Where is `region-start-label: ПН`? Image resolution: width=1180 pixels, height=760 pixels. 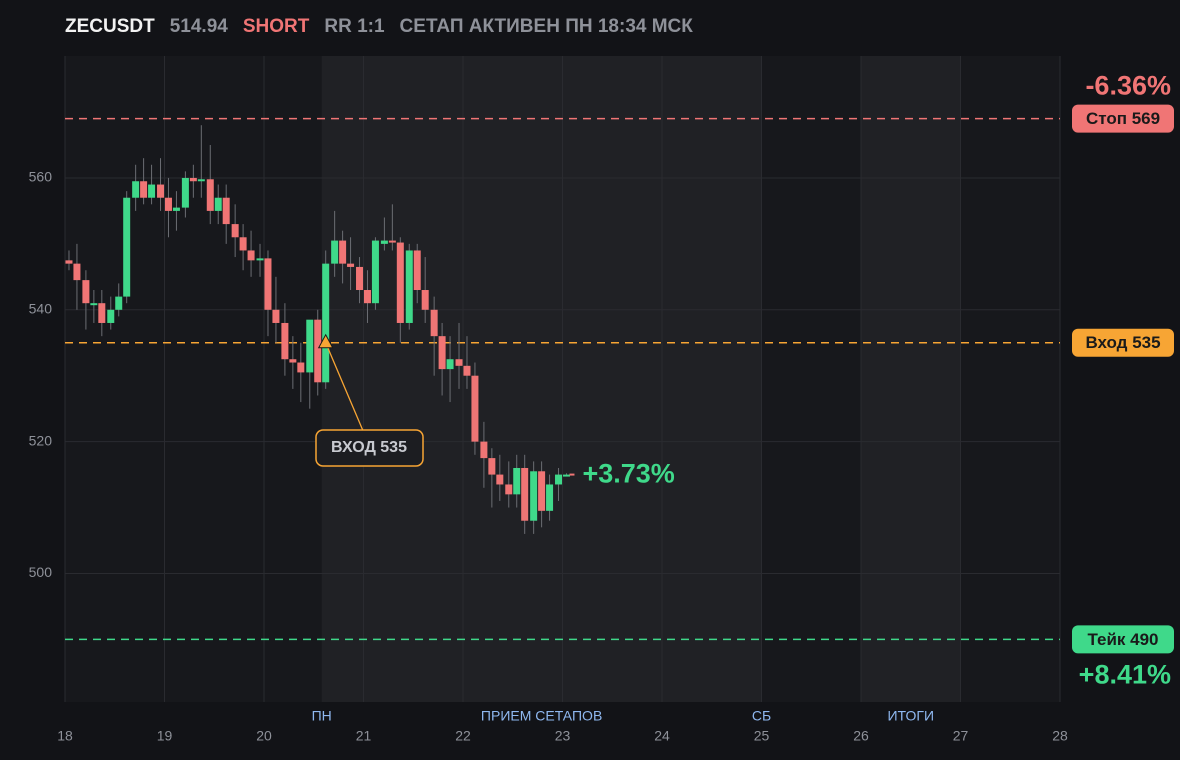
region-start-label: ПН is located at coordinates (322, 716).